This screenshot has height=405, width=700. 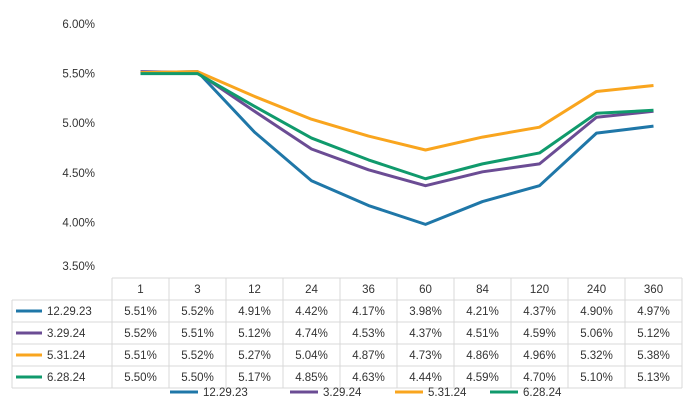 I want to click on data-label: 5.27%, so click(x=254, y=356).